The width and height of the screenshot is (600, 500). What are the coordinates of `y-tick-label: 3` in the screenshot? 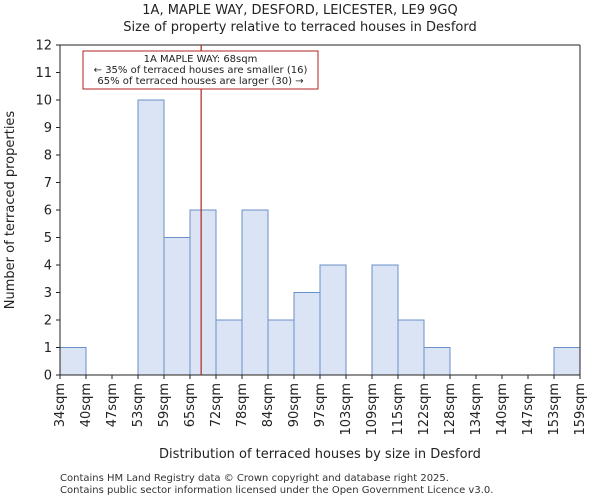 It's located at (48, 293).